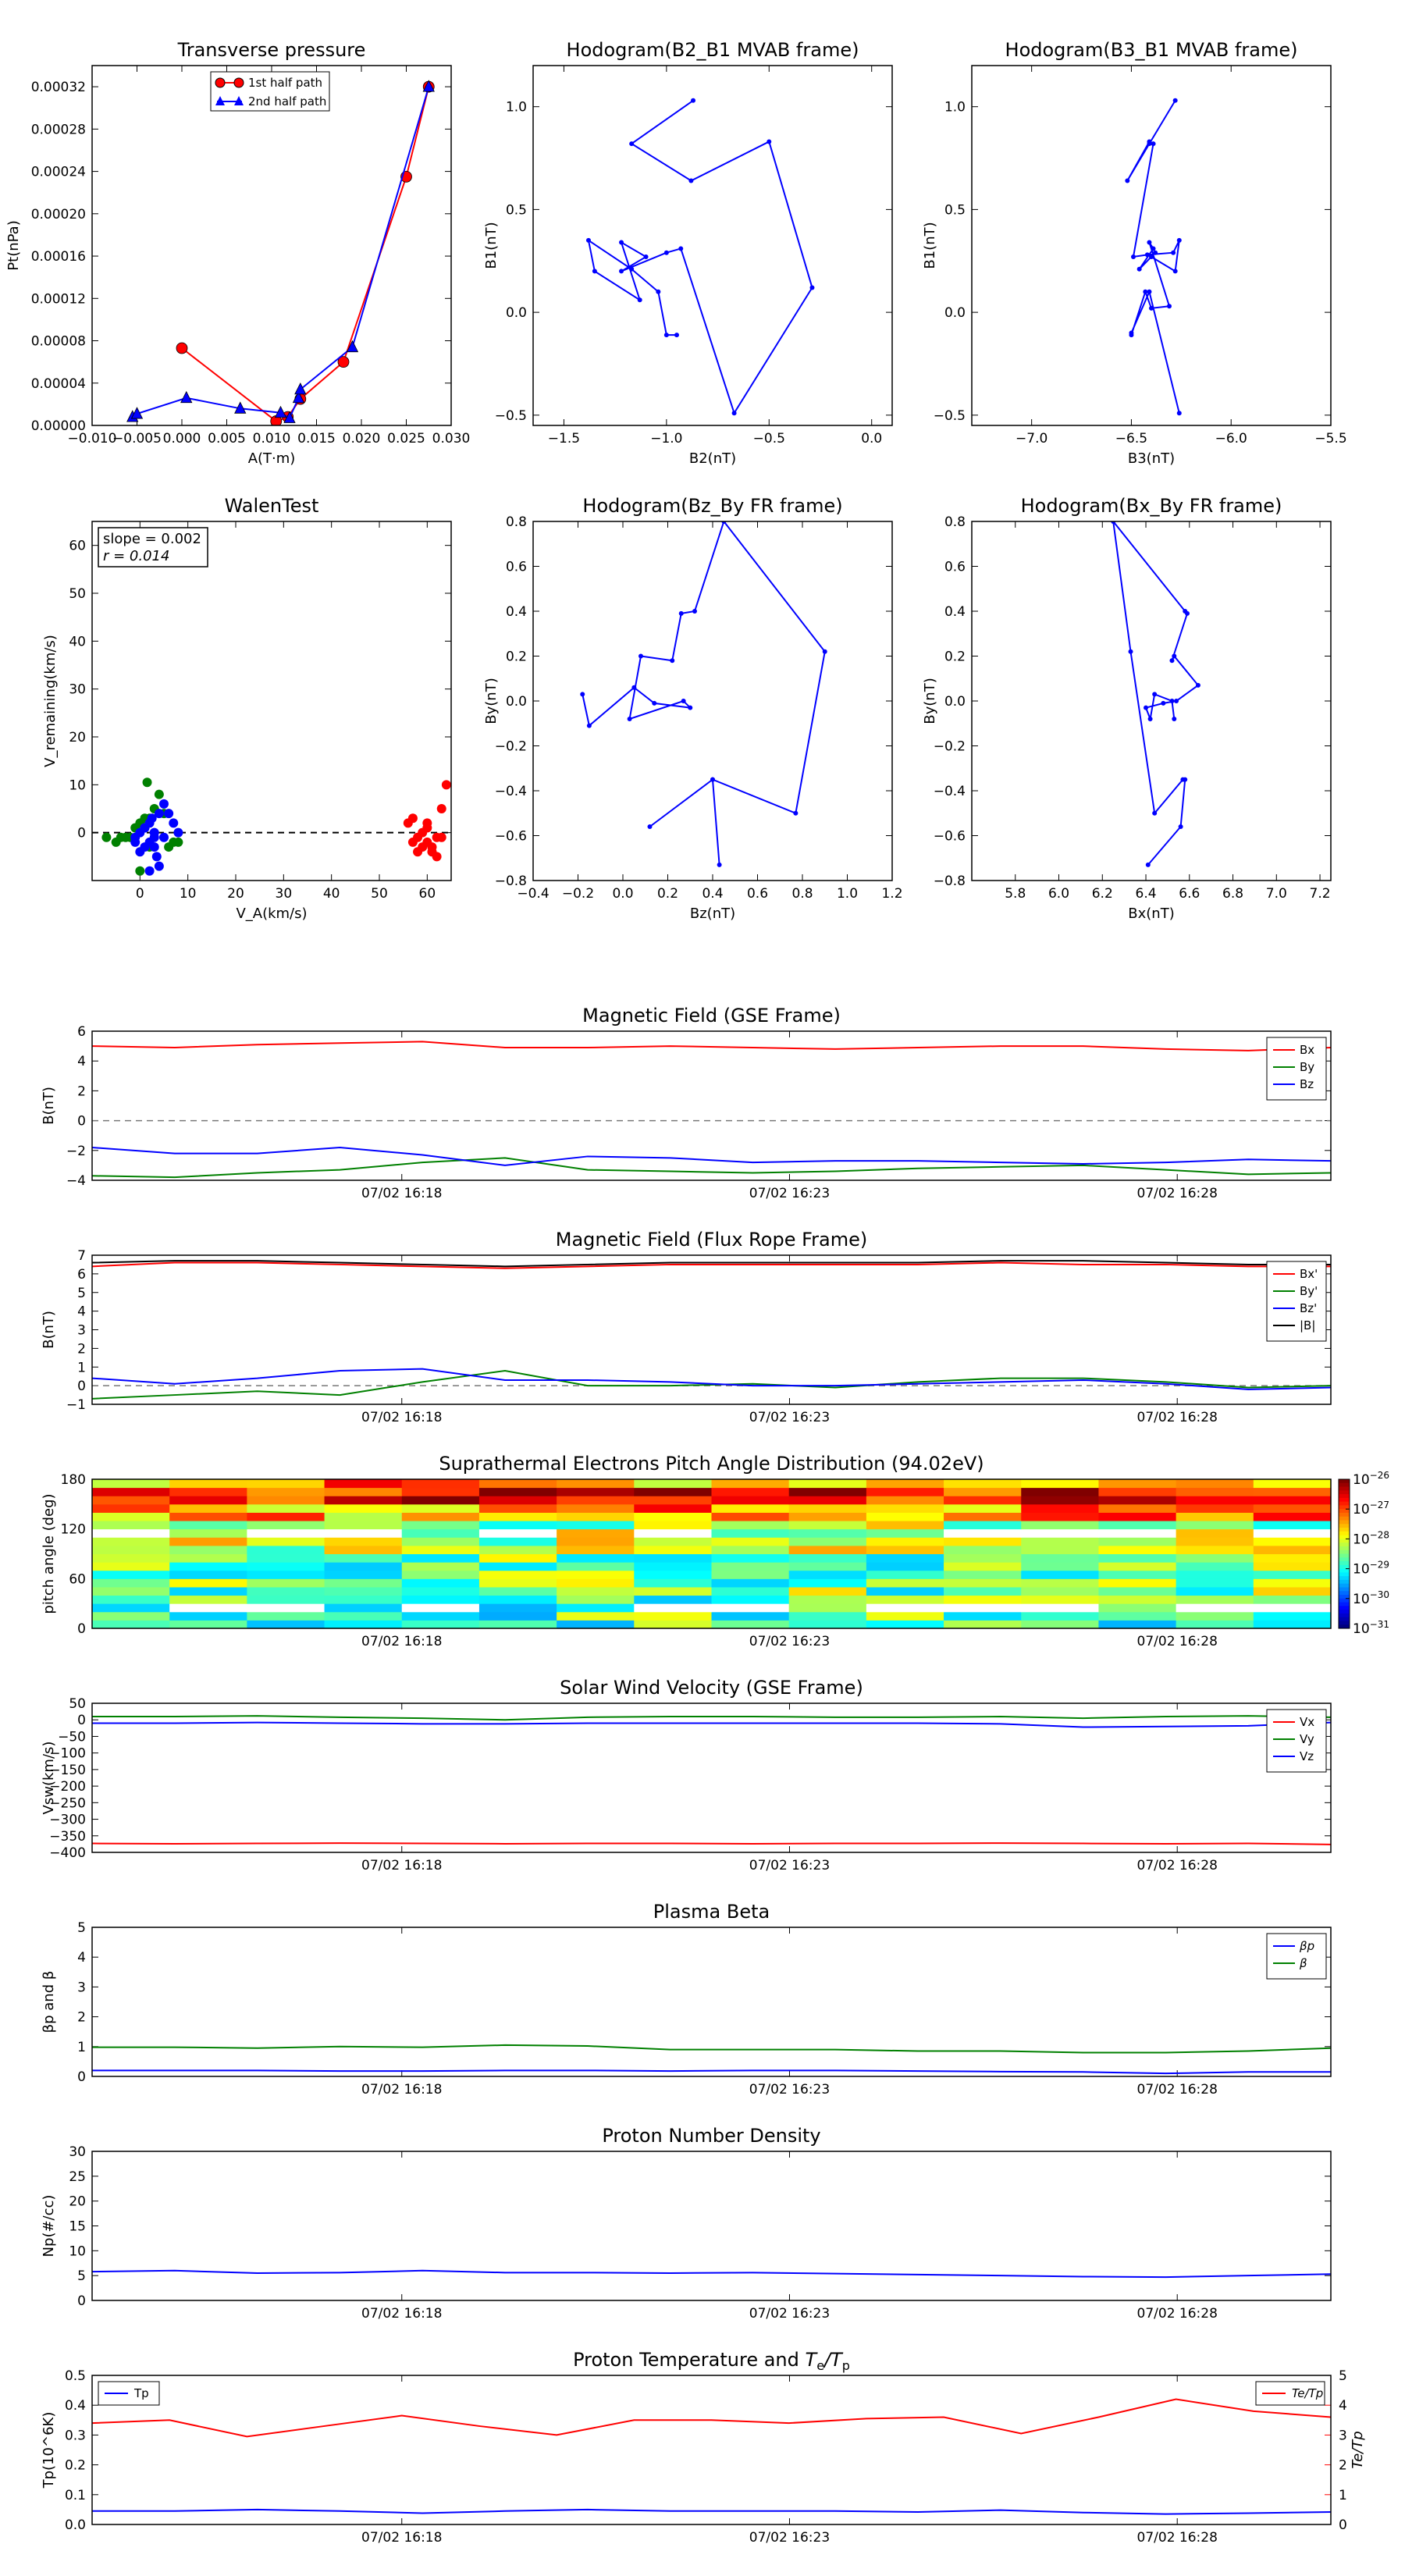  Describe the element at coordinates (76, 2525) in the screenshot. I see `y-tick-label: 0.0` at that location.